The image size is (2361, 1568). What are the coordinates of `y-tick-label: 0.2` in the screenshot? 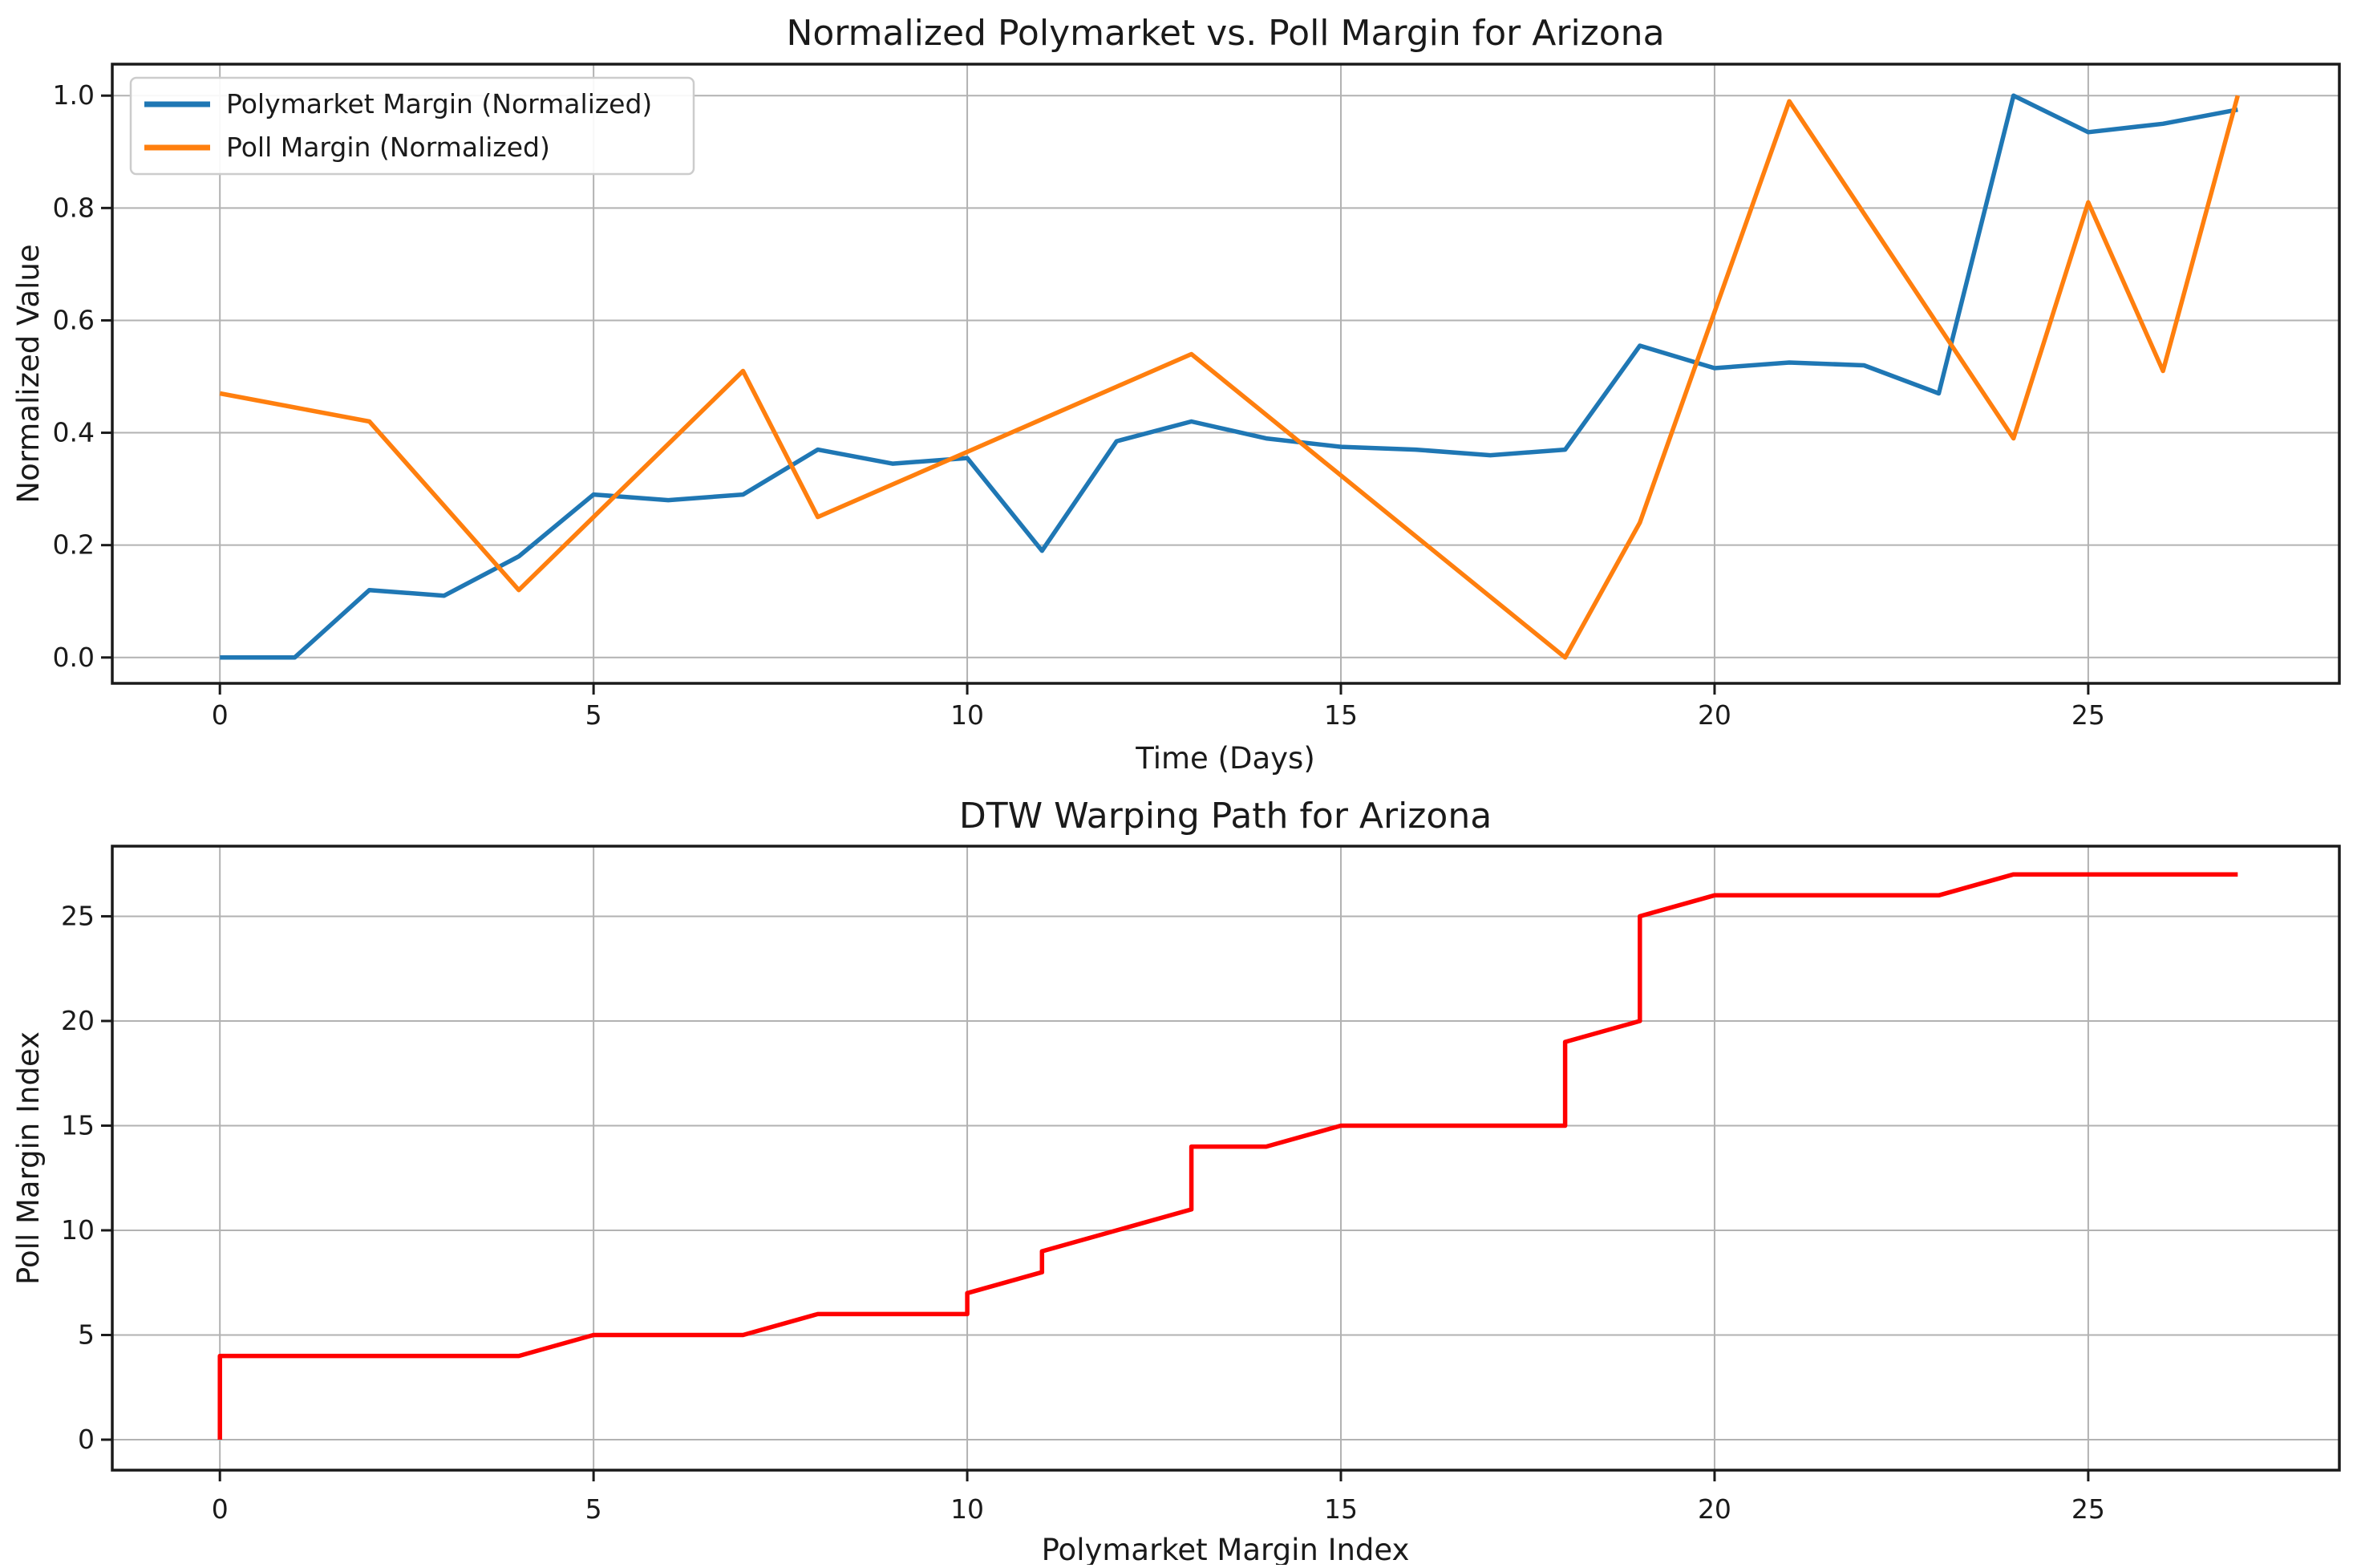 It's located at (74, 545).